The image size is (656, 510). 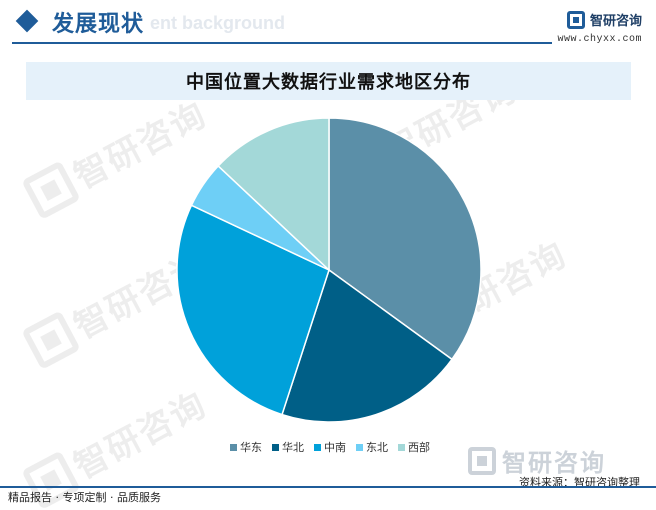 I want to click on chart-title: 中国位置大数据行业需求地区分布, so click(x=328, y=82).